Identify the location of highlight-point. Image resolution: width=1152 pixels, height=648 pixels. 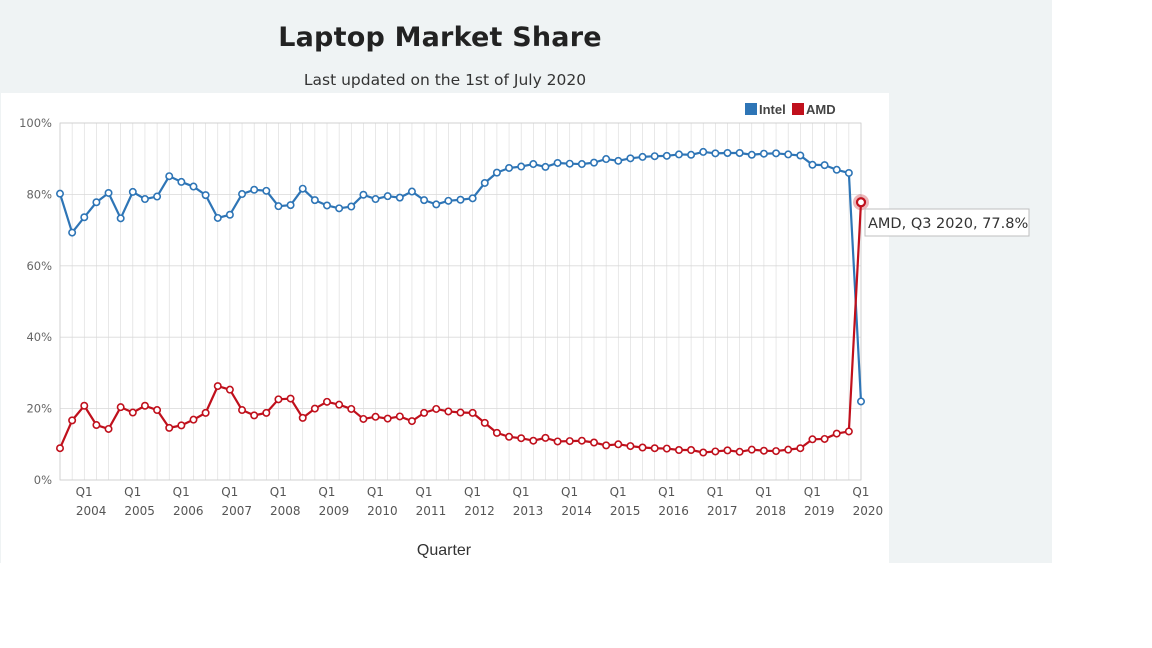
(861, 202).